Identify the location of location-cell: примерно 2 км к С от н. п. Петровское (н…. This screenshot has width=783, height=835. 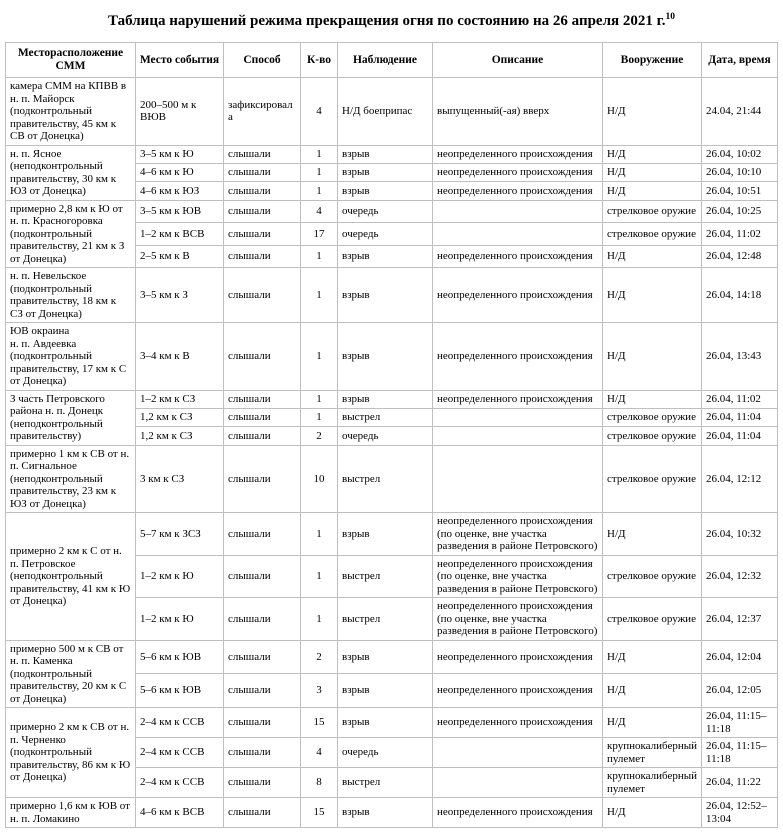
(70, 576).